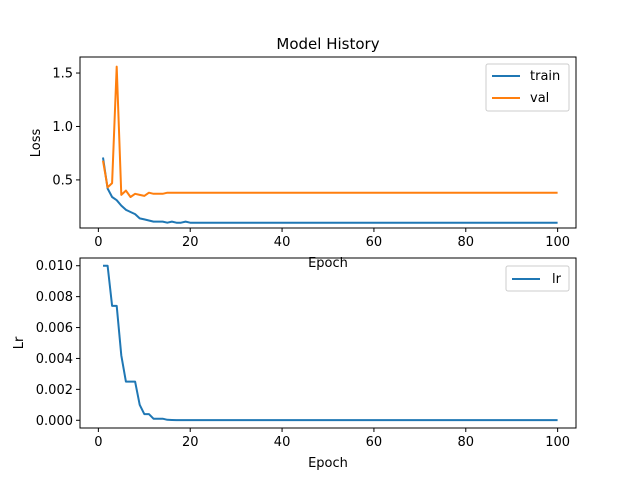  Describe the element at coordinates (36, 143) in the screenshot. I see `loss-y-axis-label: Loss` at that location.